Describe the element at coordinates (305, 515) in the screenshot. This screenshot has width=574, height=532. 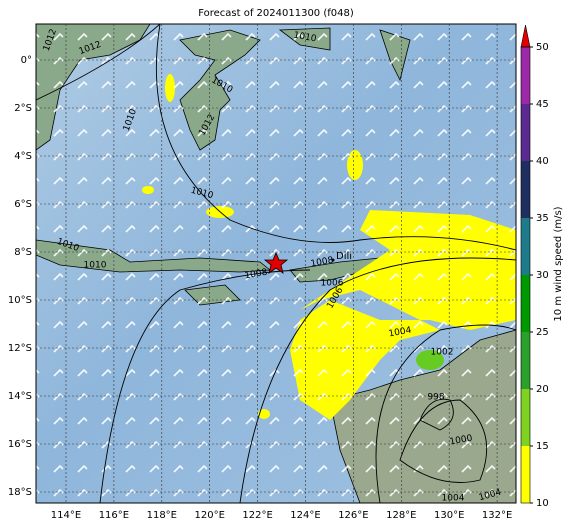
I see `lon-label: 124°E` at that location.